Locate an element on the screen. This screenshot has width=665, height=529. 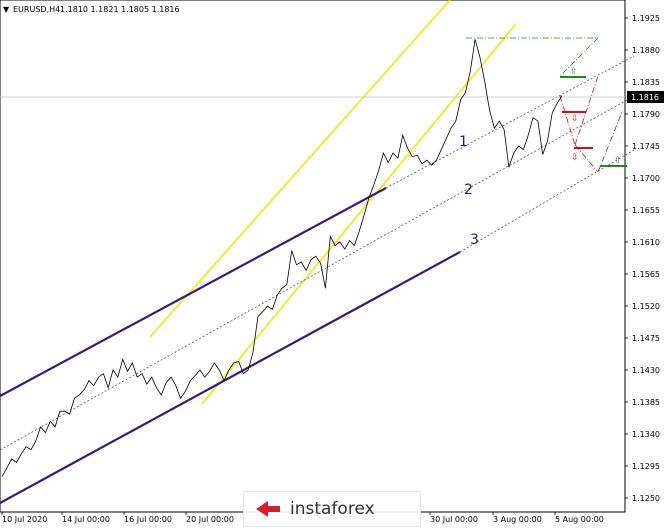
red-arrow-down-icon-2: ⇩ is located at coordinates (575, 158).